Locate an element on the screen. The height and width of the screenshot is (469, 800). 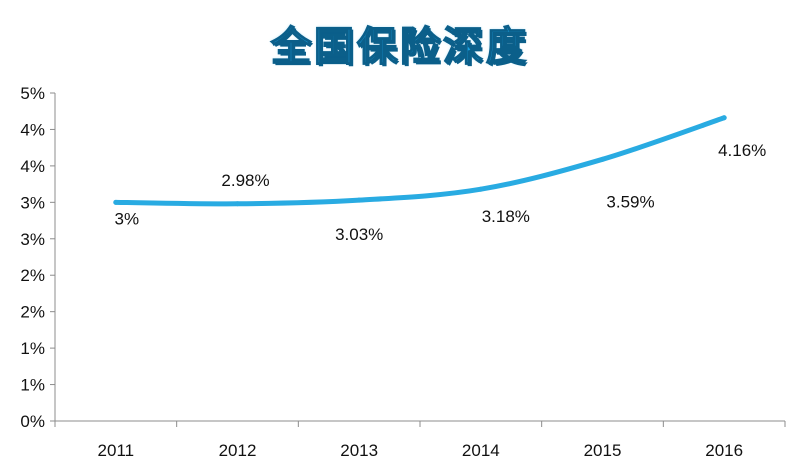
data-label: 3.03% is located at coordinates (359, 234).